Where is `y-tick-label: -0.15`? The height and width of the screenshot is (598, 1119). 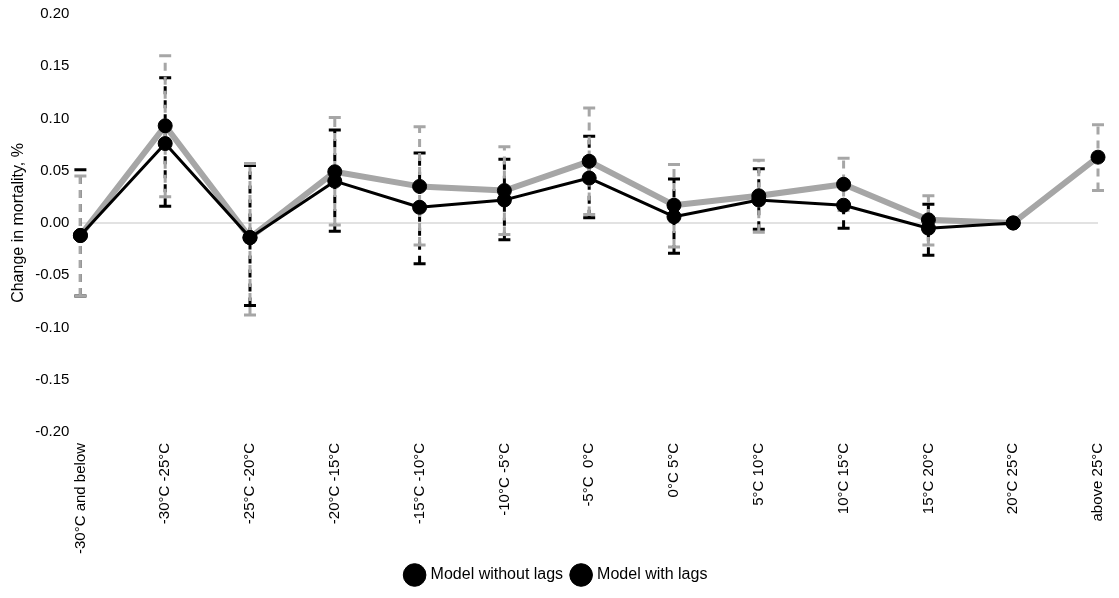
y-tick-label: -0.15 is located at coordinates (52, 378).